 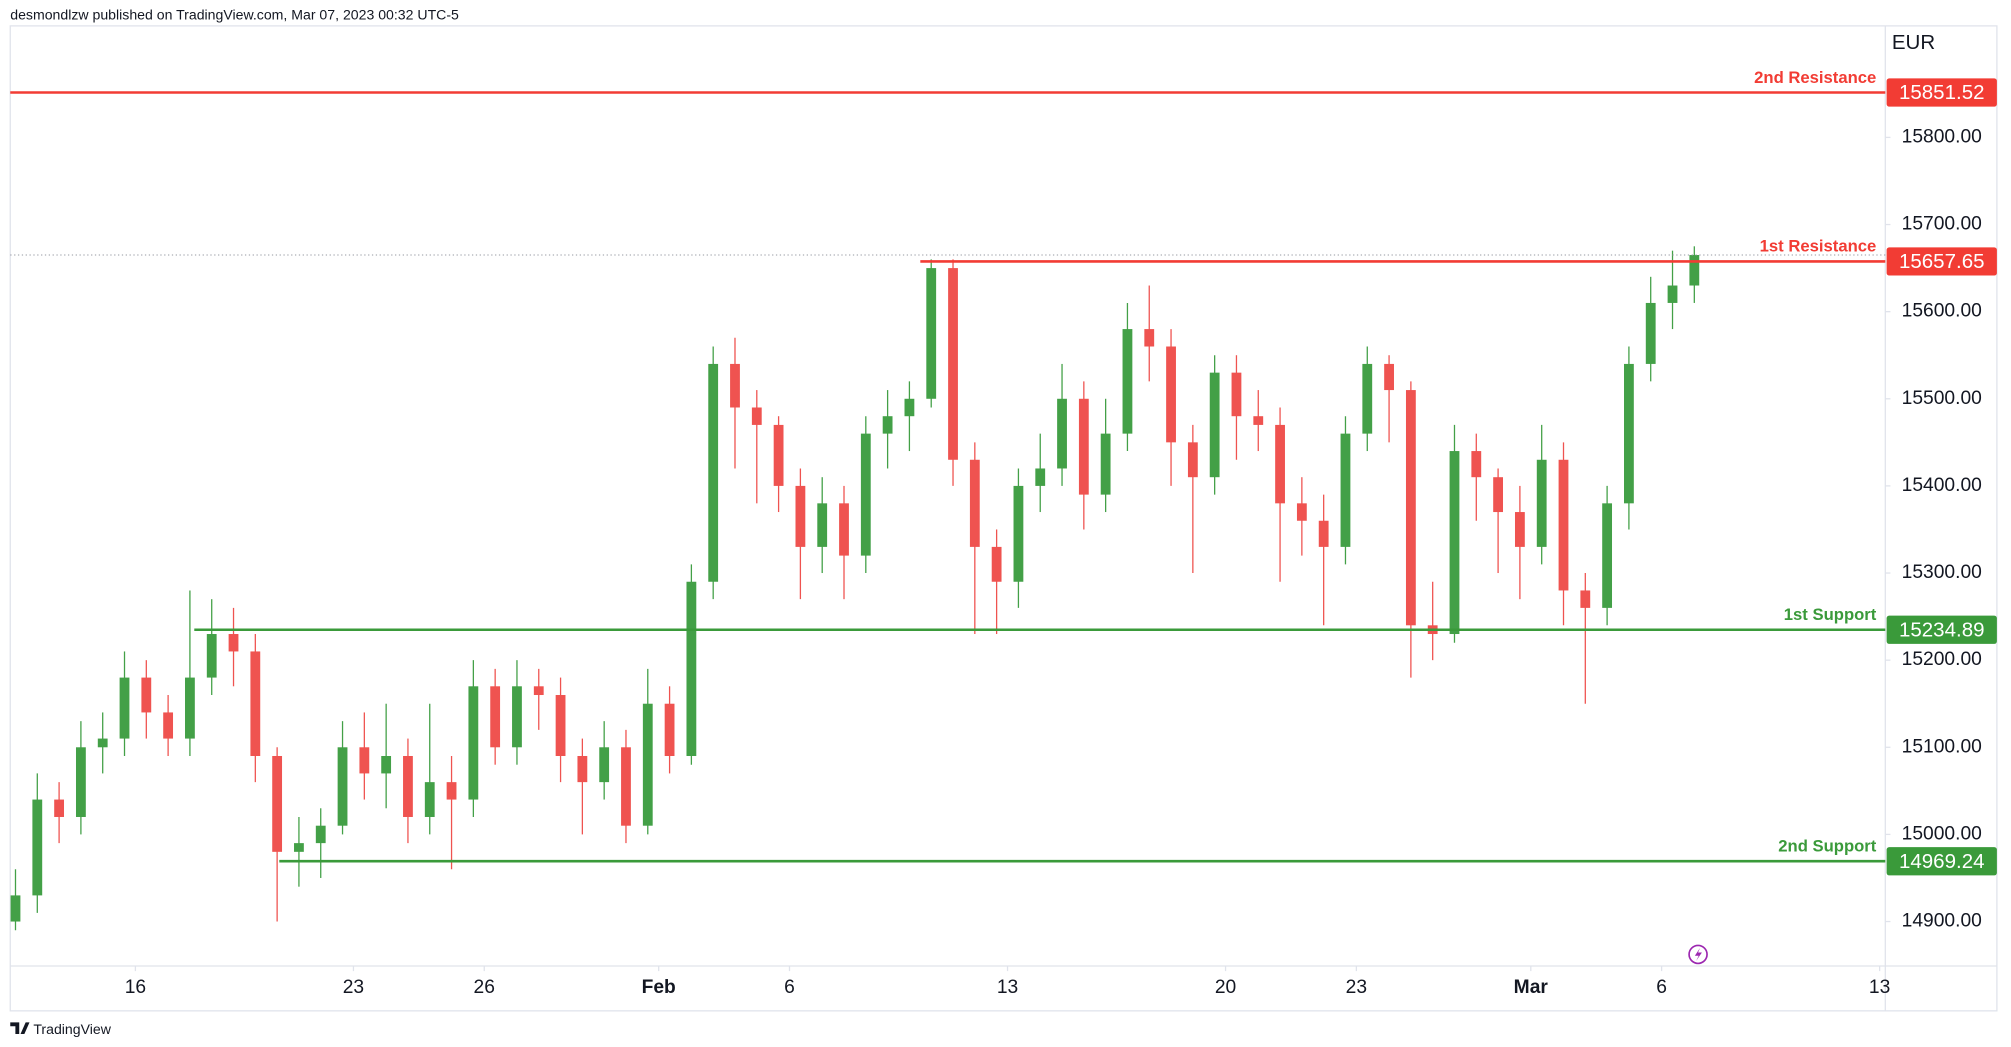 I want to click on level-price: 15657.65, so click(x=1942, y=261).